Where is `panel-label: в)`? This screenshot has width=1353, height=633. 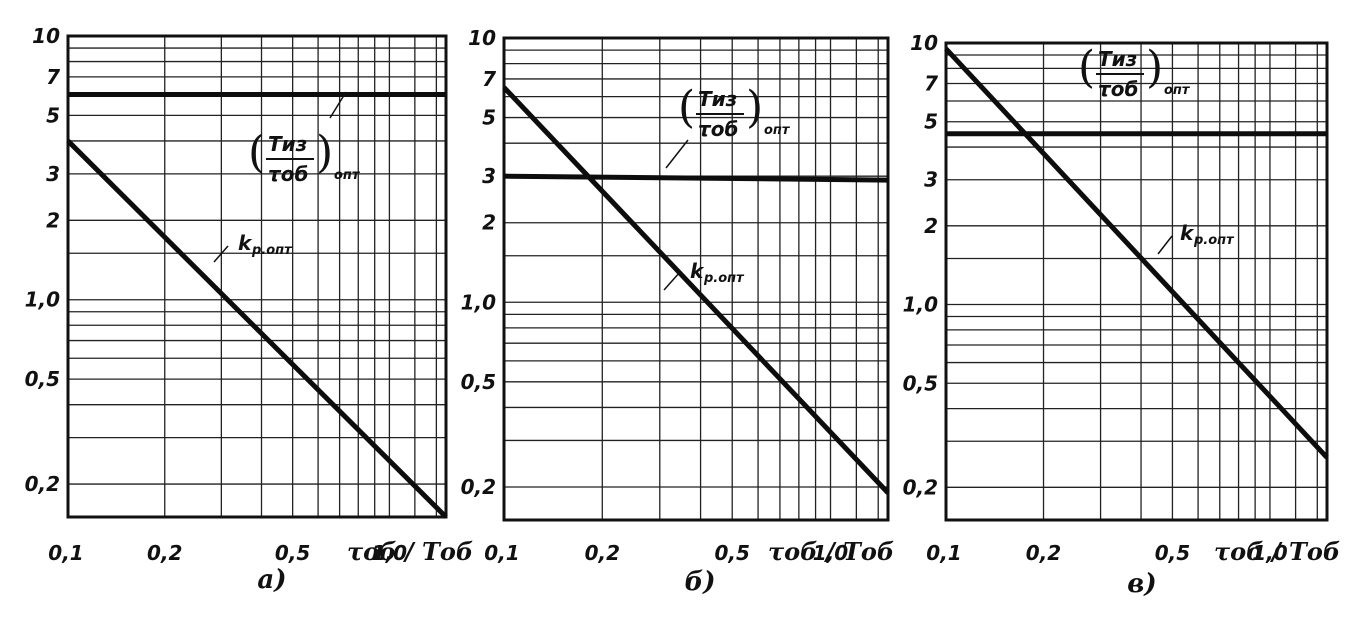
panel-label: в) is located at coordinates (1141, 584).